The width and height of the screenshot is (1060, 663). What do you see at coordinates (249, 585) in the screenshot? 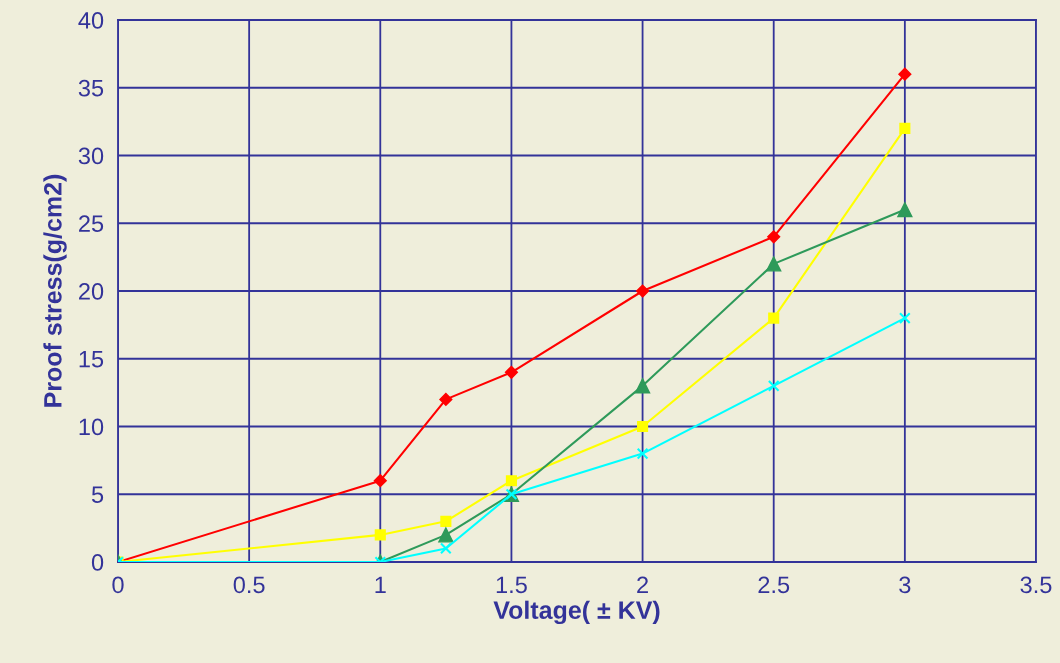
I see `x-tick-label: 0.5` at bounding box center [249, 585].